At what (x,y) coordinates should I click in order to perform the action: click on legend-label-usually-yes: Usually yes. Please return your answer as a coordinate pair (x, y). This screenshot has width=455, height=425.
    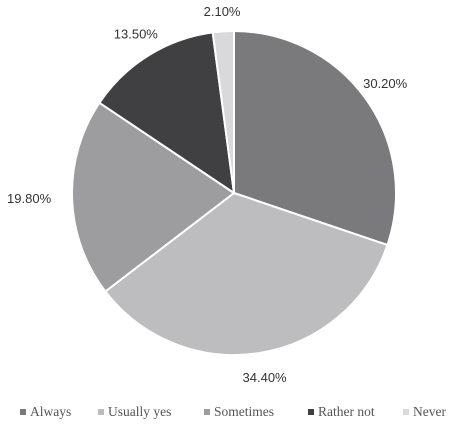
    Looking at the image, I should click on (139, 411).